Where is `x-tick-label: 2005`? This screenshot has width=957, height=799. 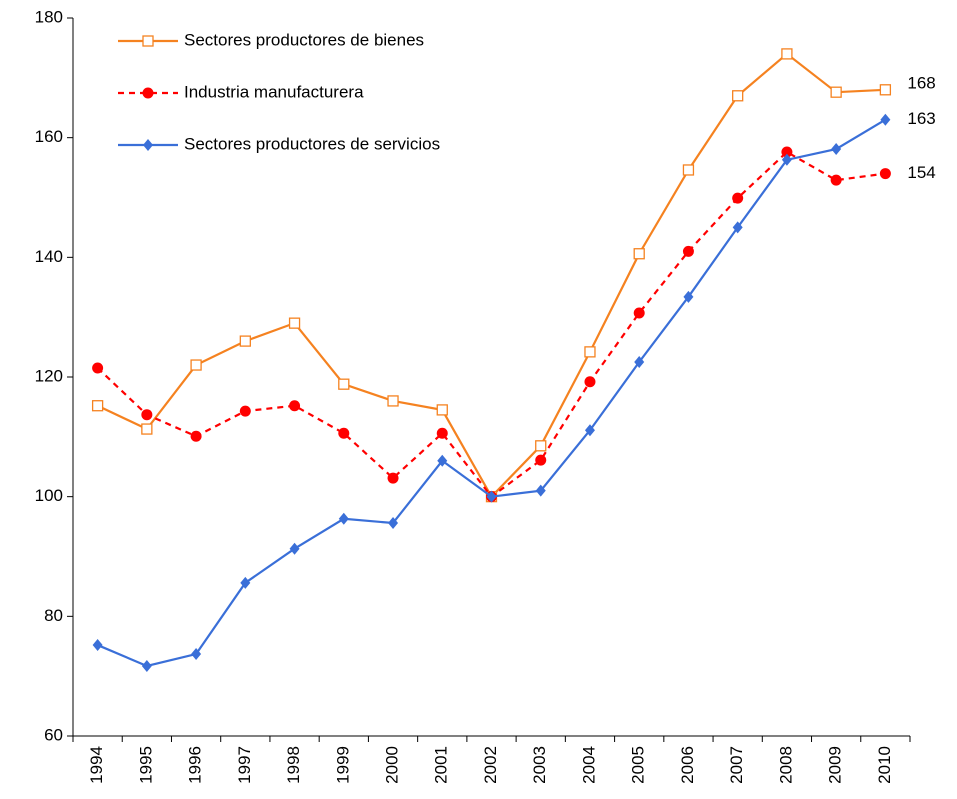
x-tick-label: 2005 is located at coordinates (638, 765).